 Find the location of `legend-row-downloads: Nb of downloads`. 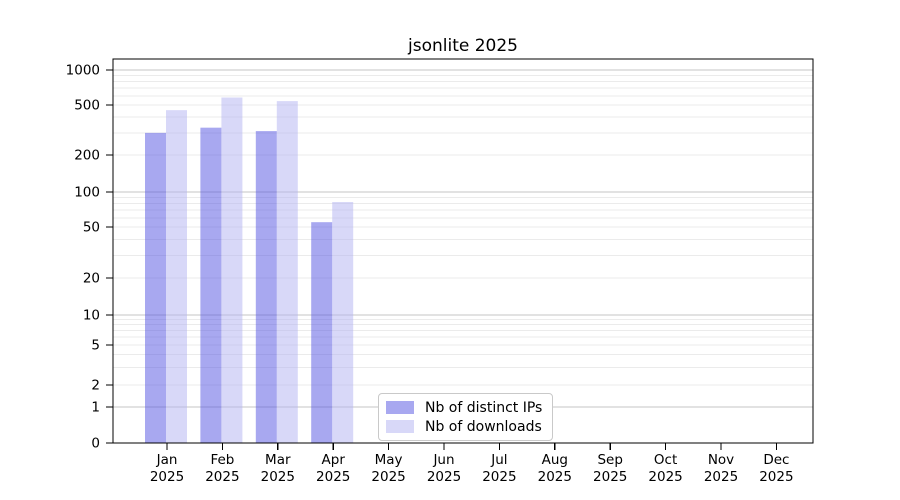

legend-row-downloads: Nb of downloads is located at coordinates (464, 426).